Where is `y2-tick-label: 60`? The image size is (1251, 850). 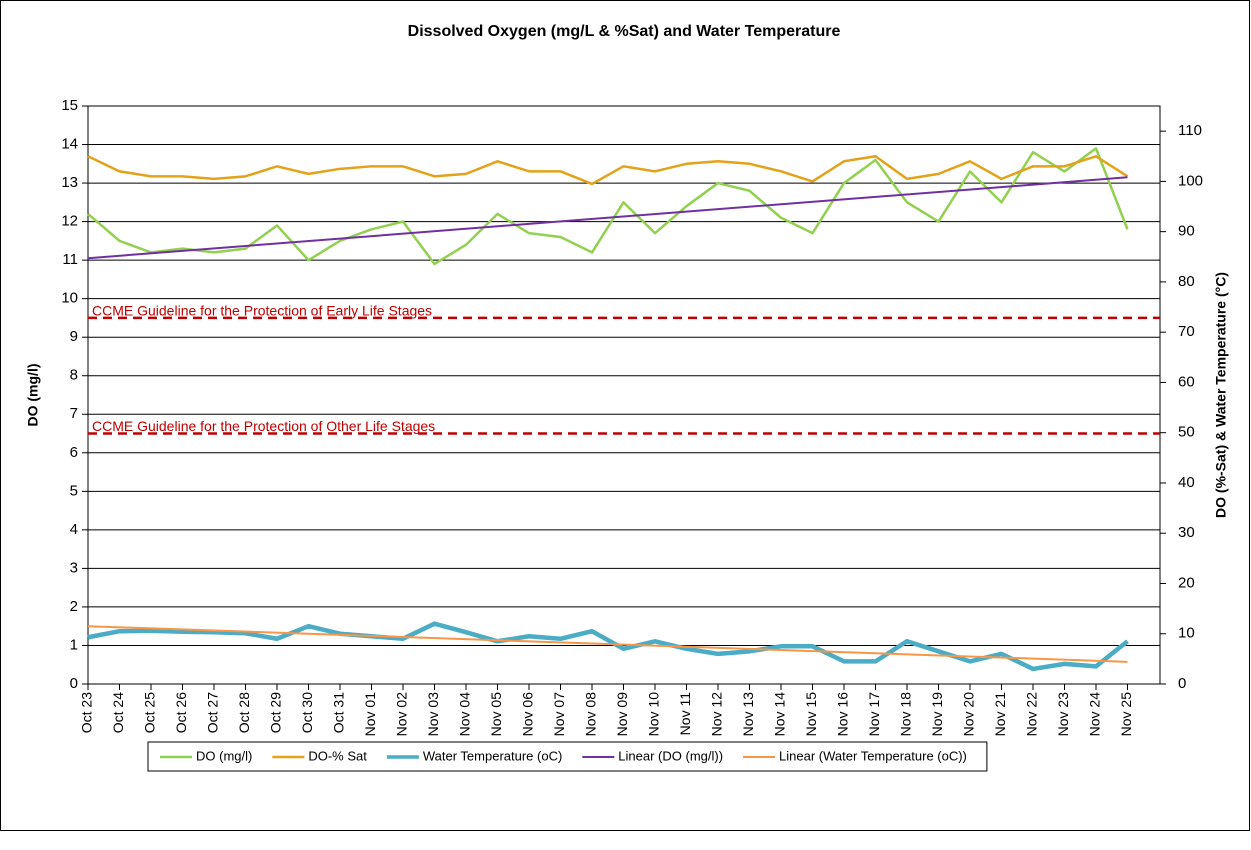 y2-tick-label: 60 is located at coordinates (1186, 381).